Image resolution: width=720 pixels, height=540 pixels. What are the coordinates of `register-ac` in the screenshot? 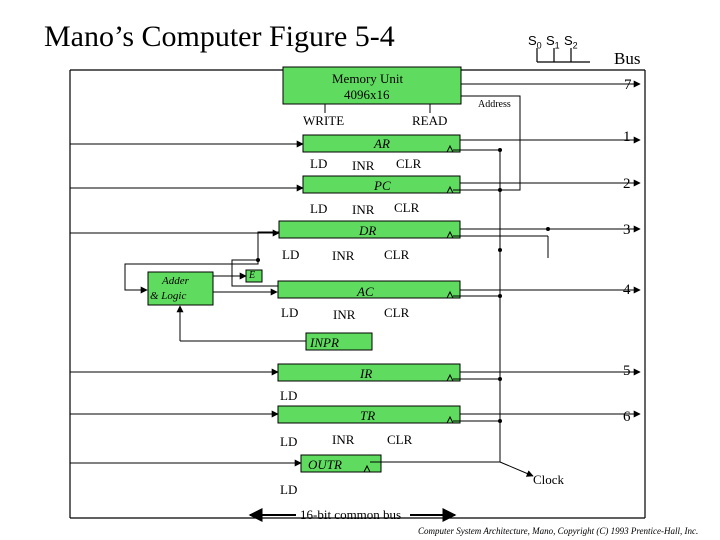 It's located at (436, 279).